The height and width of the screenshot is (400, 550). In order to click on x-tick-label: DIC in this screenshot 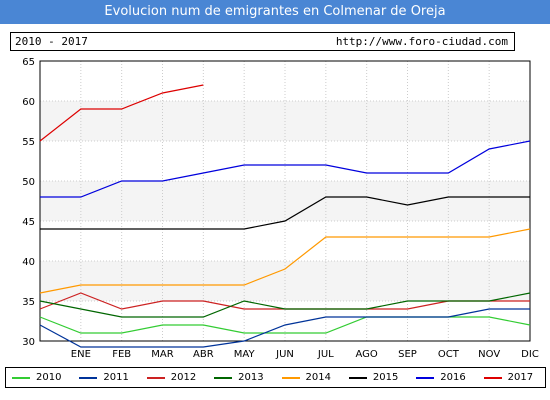, I will do `click(530, 354)`.